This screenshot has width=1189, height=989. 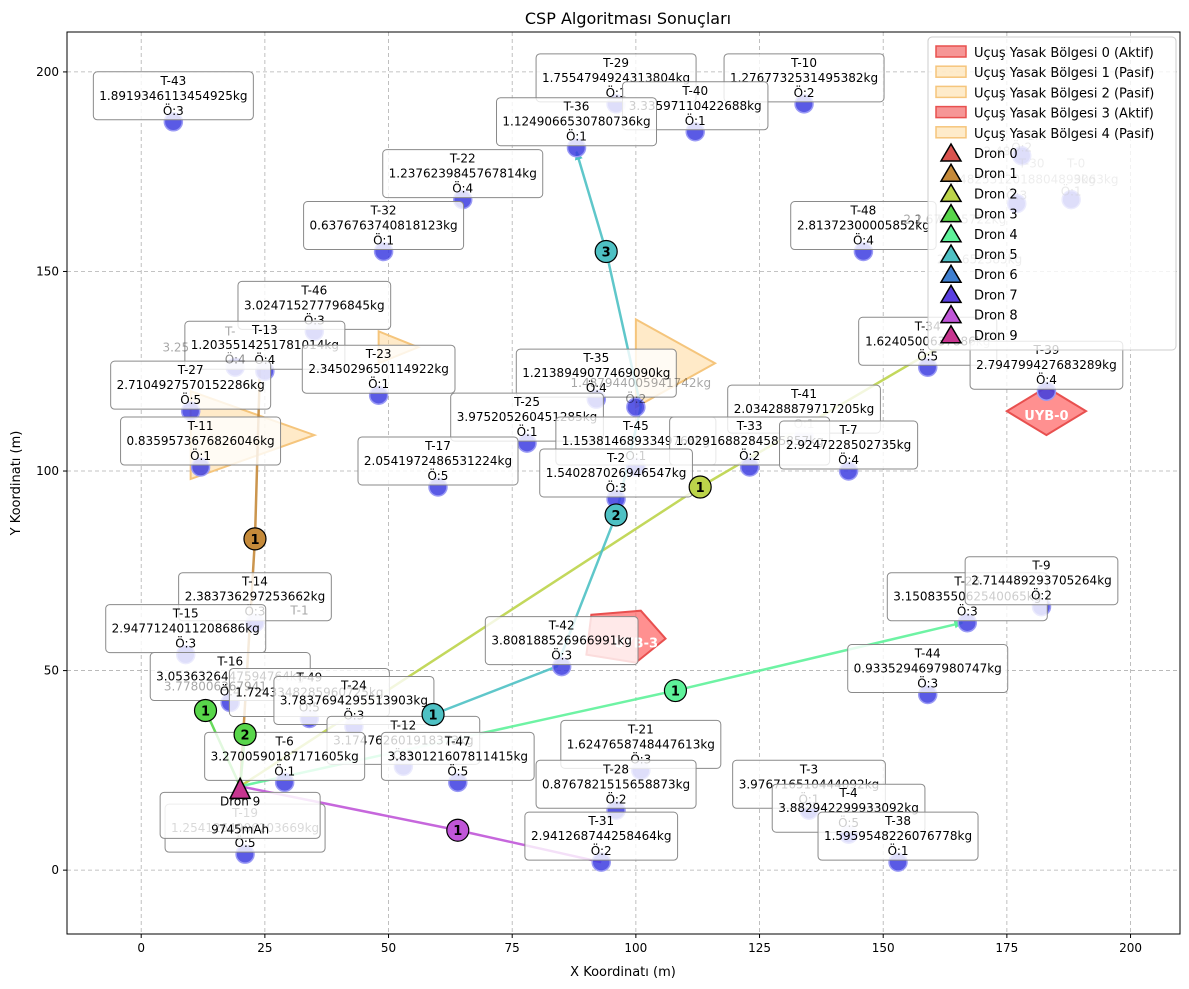 What do you see at coordinates (191, 385) in the screenshot?
I see `delivery-weight: 2.7104927570152286kg` at bounding box center [191, 385].